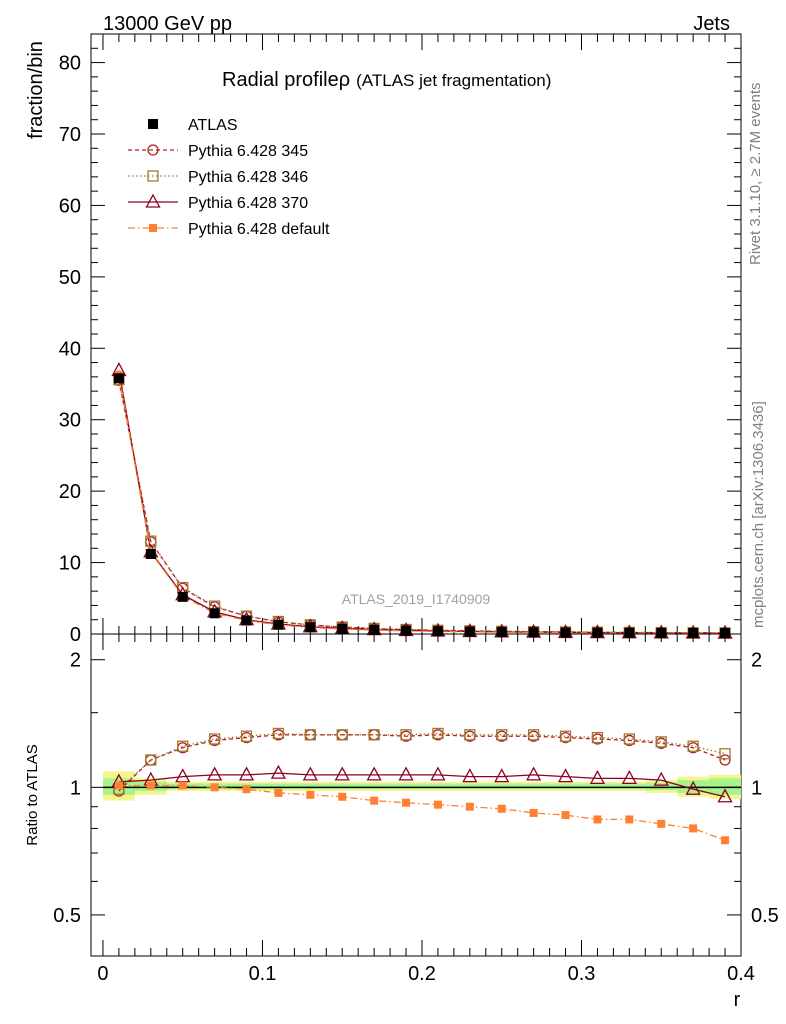 The height and width of the screenshot is (1024, 786). What do you see at coordinates (70, 206) in the screenshot?
I see `main-y-tick-label: 60` at bounding box center [70, 206].